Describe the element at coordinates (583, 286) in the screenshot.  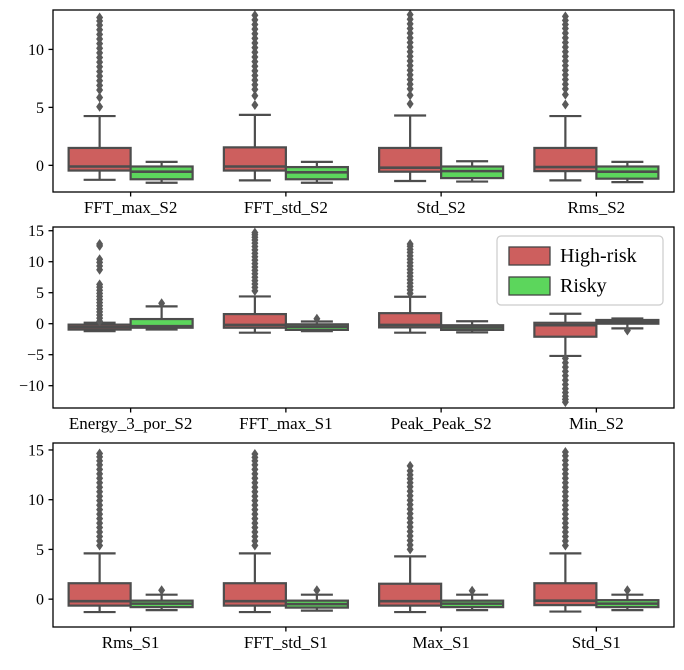
I see `legend-label-risky: Risky` at that location.